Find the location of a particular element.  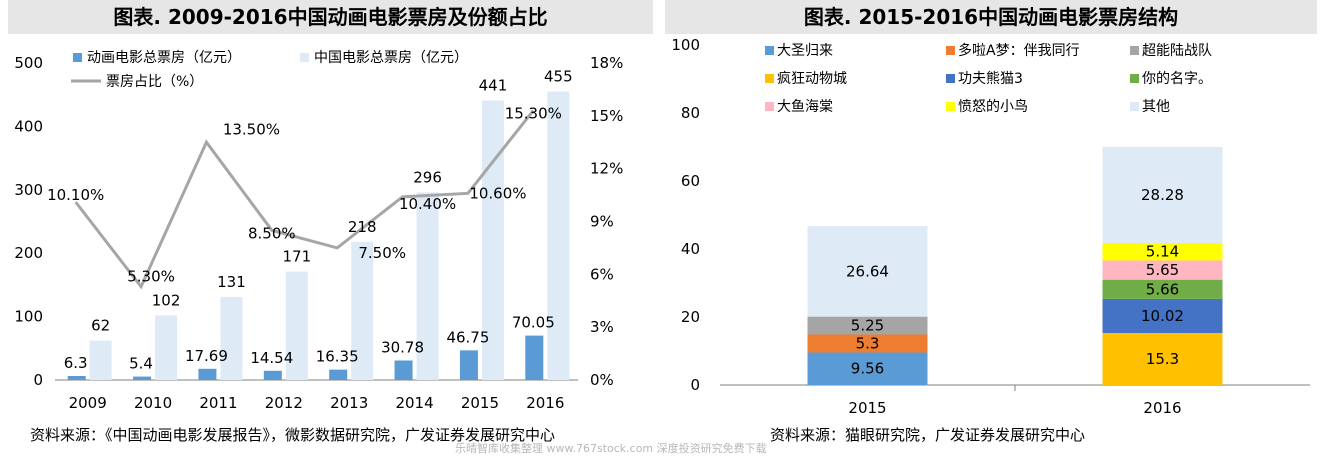

animation-bar-label: 17.69 is located at coordinates (206, 356).